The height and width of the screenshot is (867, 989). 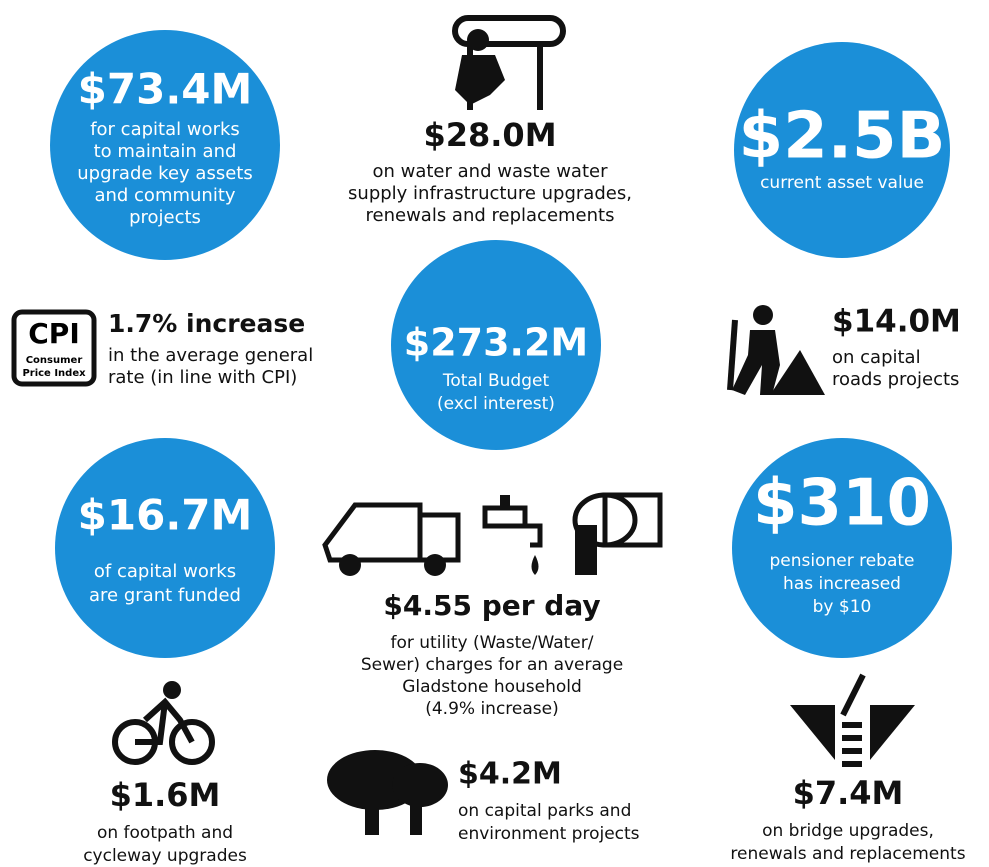 What do you see at coordinates (842, 137) in the screenshot?
I see `headline: $2.5B` at bounding box center [842, 137].